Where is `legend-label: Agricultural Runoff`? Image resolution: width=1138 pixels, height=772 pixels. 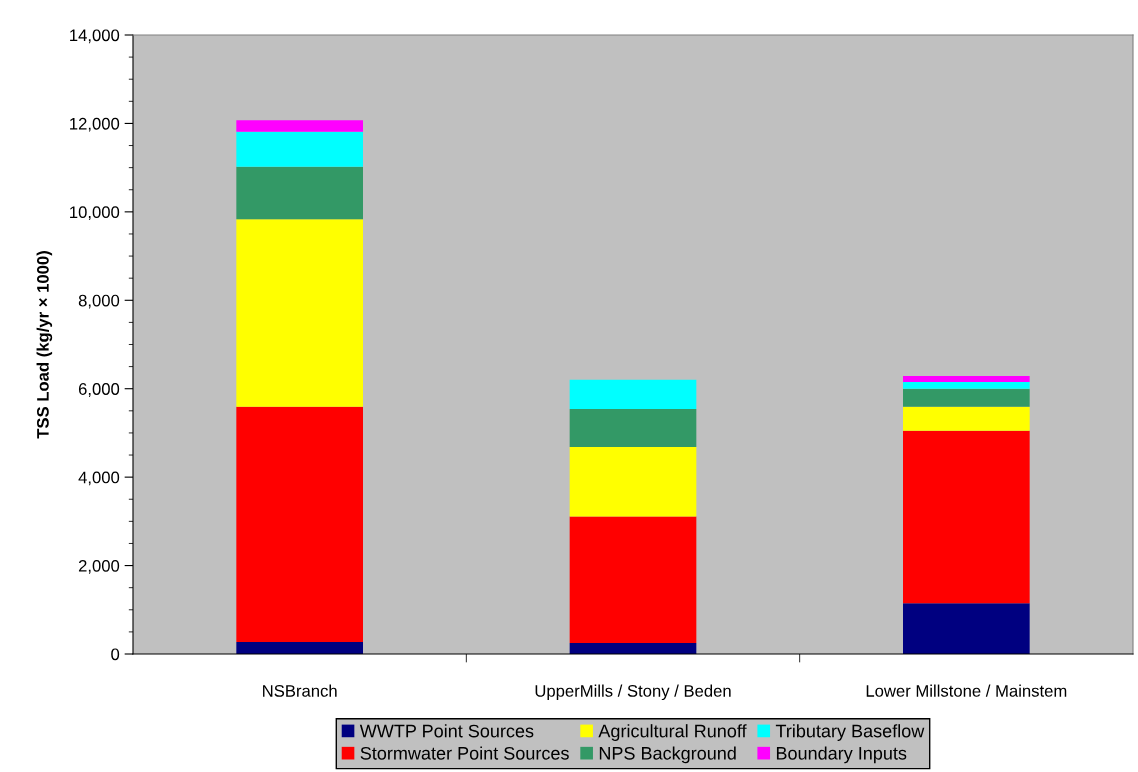 legend-label: Agricultural Runoff is located at coordinates (672, 732).